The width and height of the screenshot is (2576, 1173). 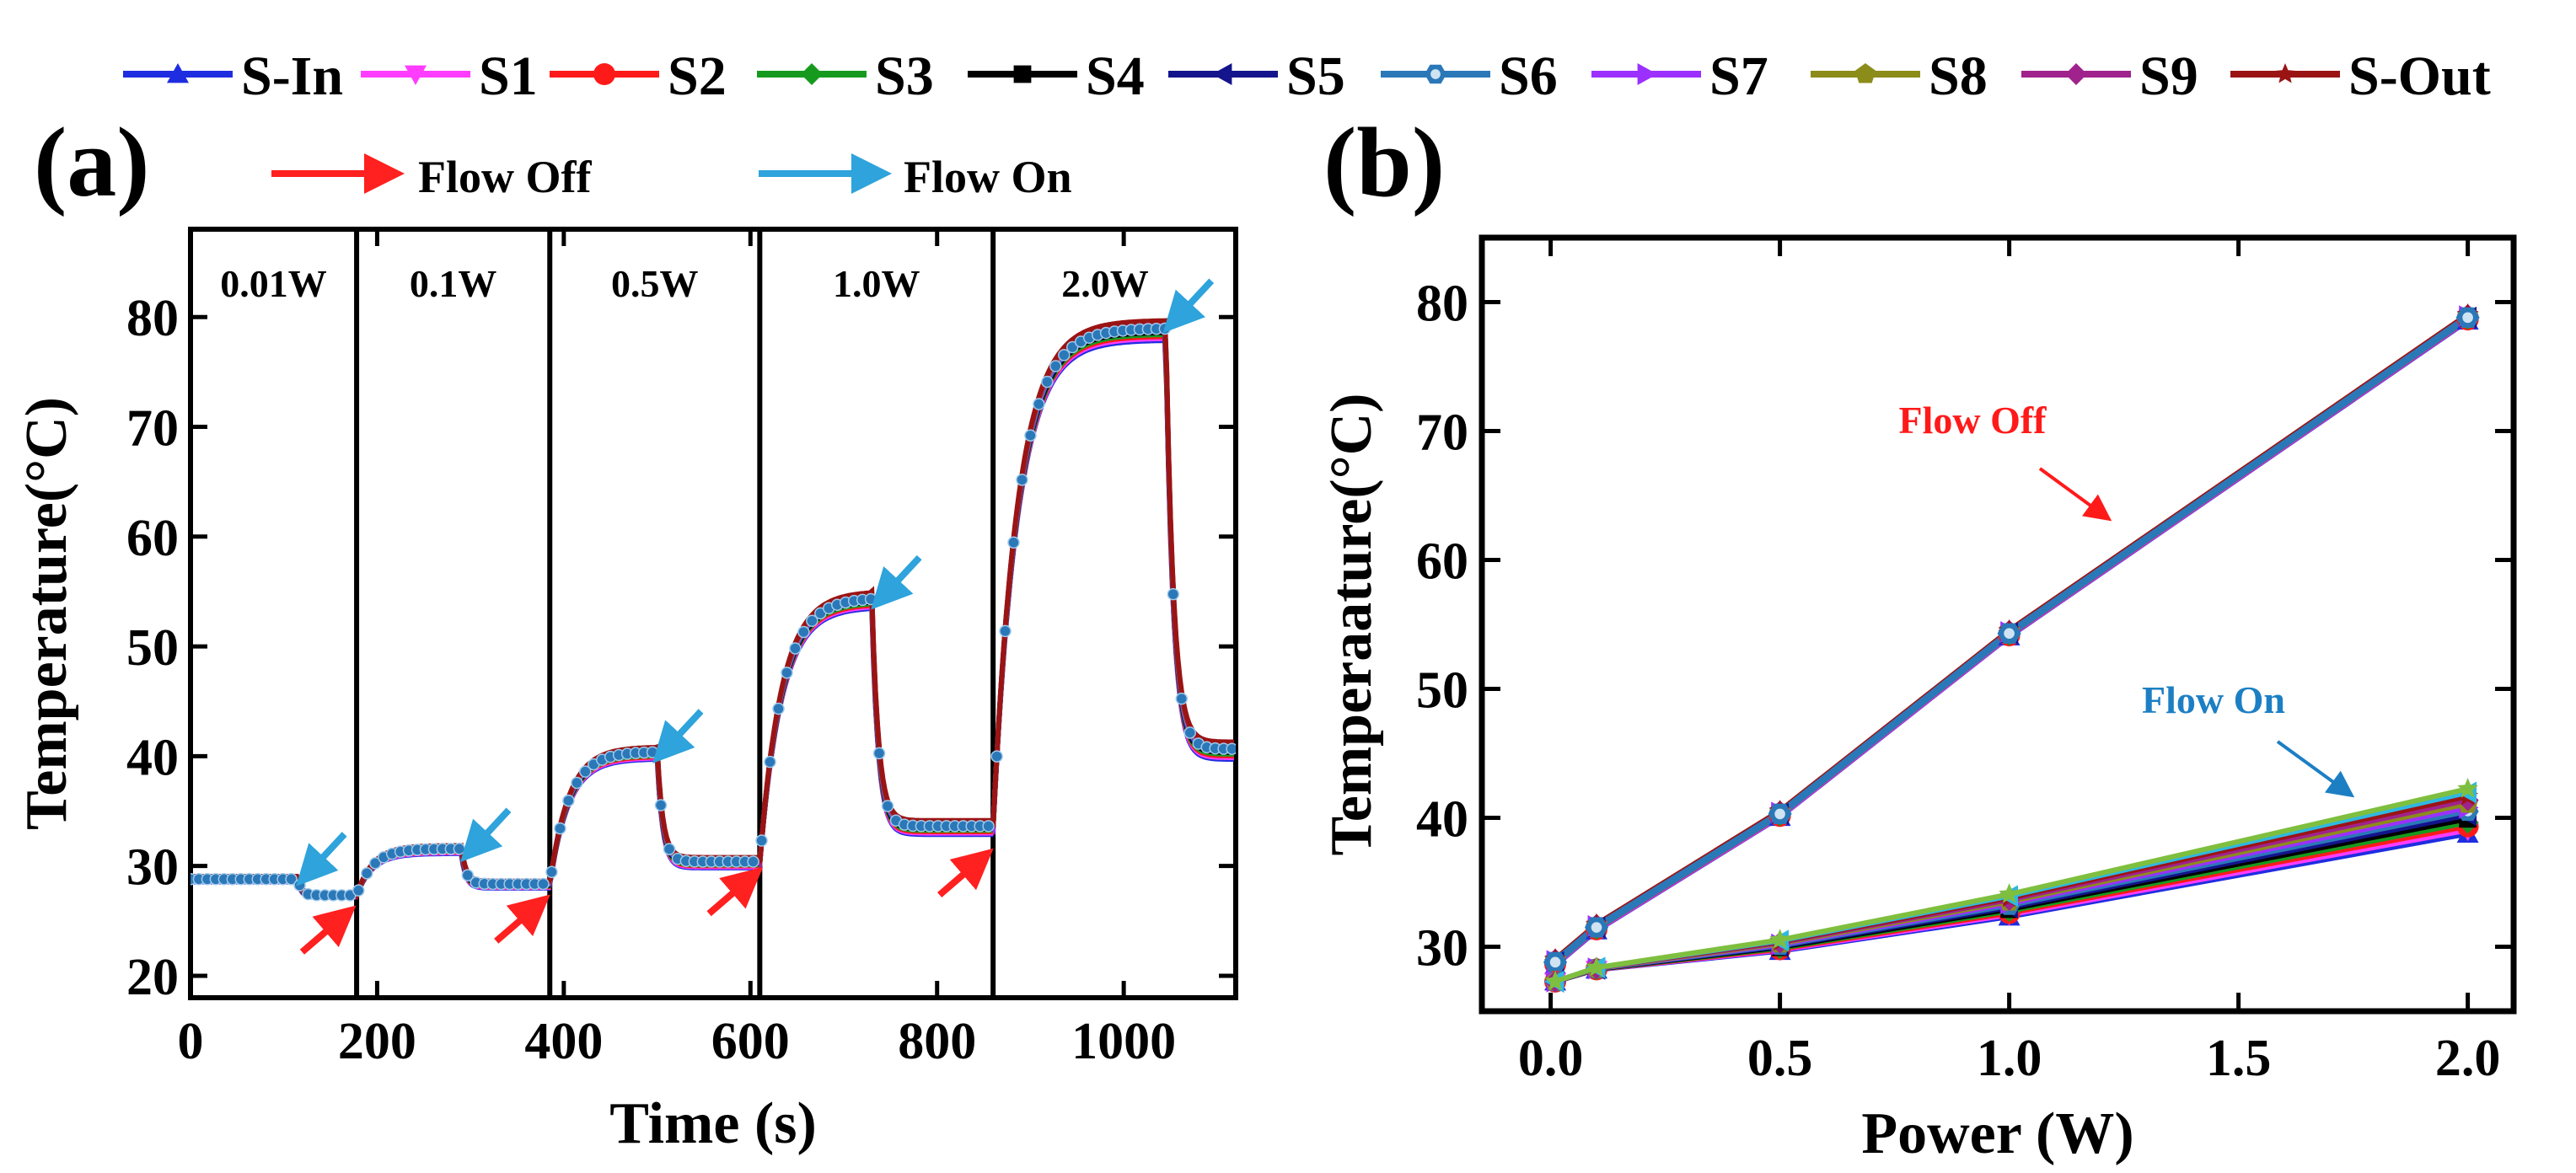 What do you see at coordinates (904, 76) in the screenshot?
I see `legend-label: S3` at bounding box center [904, 76].